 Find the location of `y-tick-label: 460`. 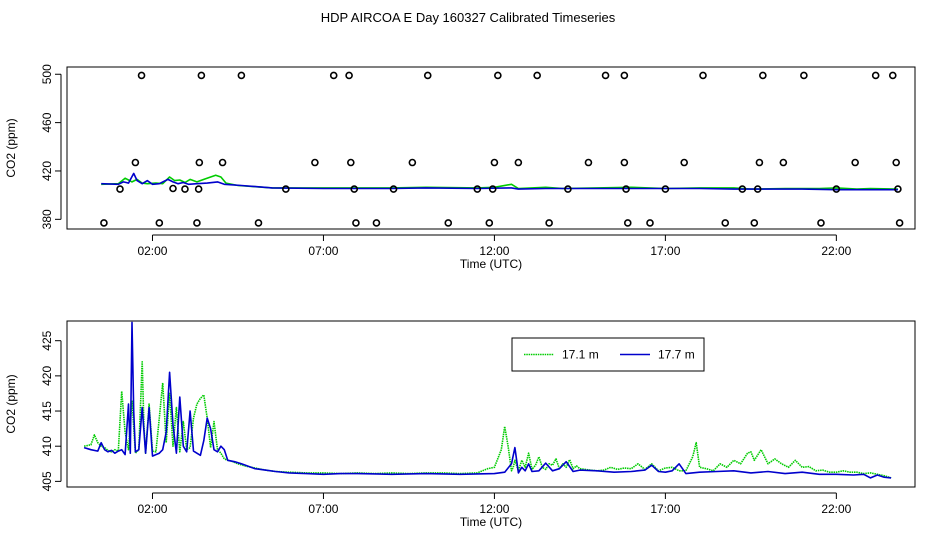

y-tick-label: 460 is located at coordinates (47, 122).